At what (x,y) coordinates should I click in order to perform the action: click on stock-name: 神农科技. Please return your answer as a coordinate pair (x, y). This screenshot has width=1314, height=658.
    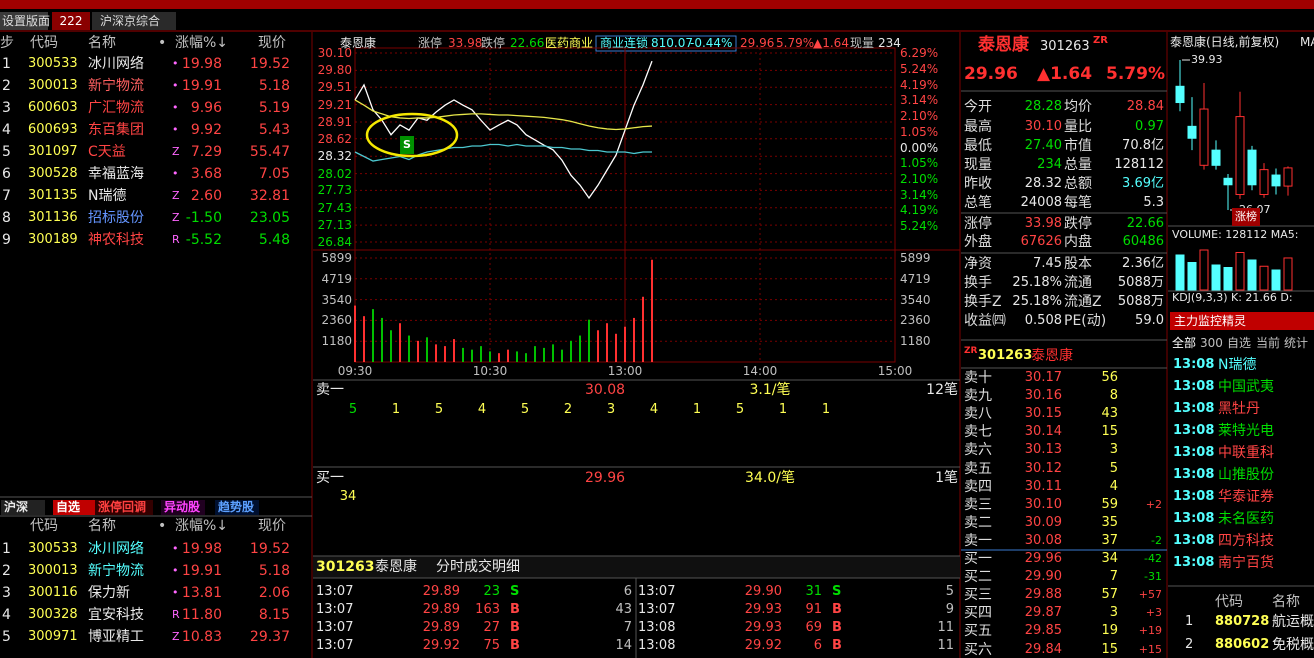
    Looking at the image, I should click on (116, 240).